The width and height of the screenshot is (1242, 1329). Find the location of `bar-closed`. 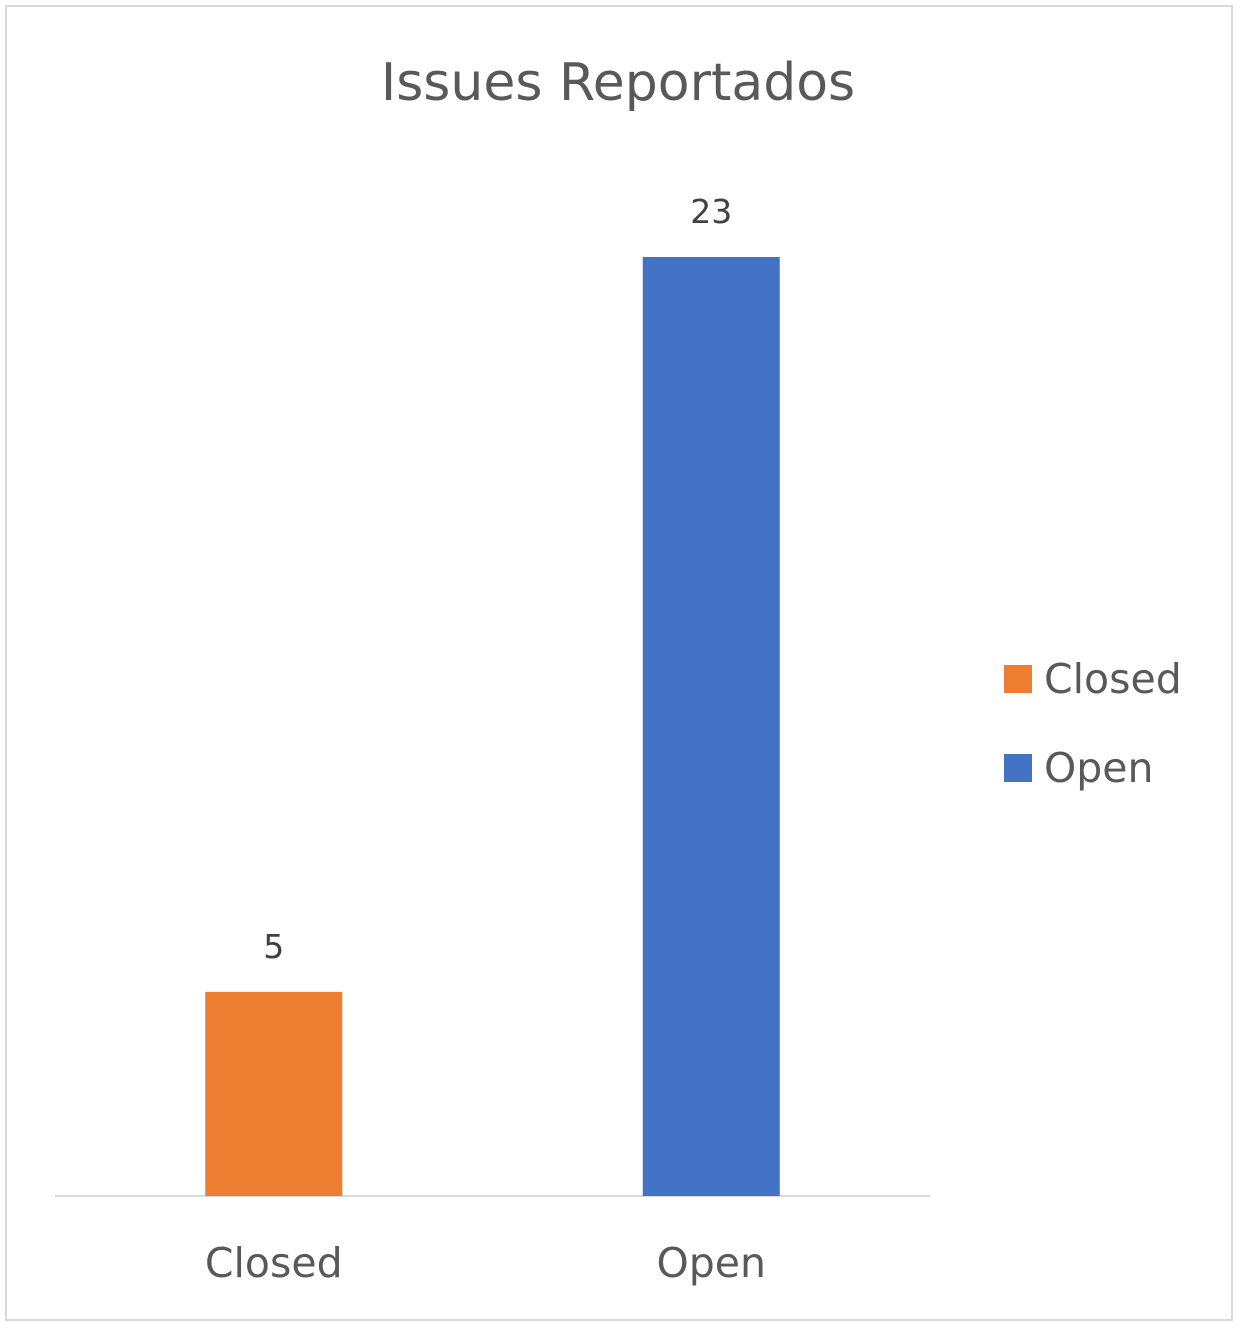

bar-closed is located at coordinates (274, 1093).